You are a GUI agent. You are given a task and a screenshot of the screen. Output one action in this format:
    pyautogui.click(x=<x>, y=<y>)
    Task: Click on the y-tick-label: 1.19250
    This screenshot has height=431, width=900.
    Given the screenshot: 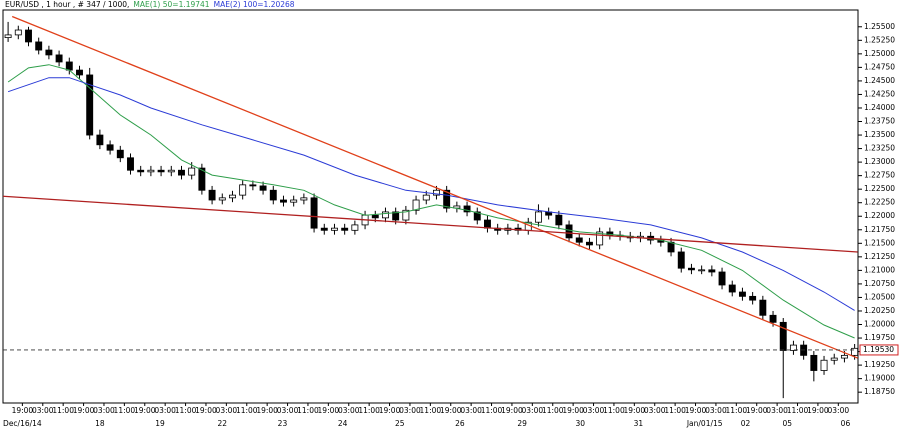 What is the action you would take?
    pyautogui.click(x=879, y=364)
    